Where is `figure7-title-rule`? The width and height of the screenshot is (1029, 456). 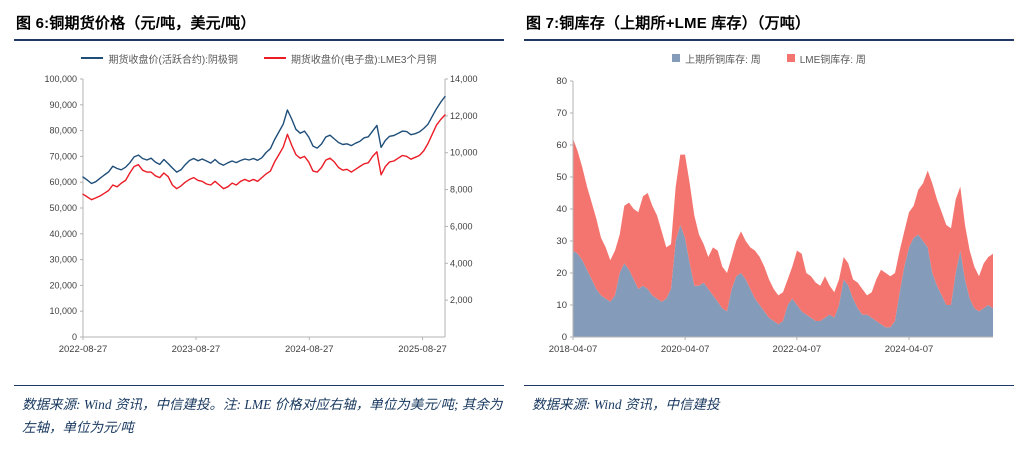
figure7-title-rule is located at coordinates (769, 40).